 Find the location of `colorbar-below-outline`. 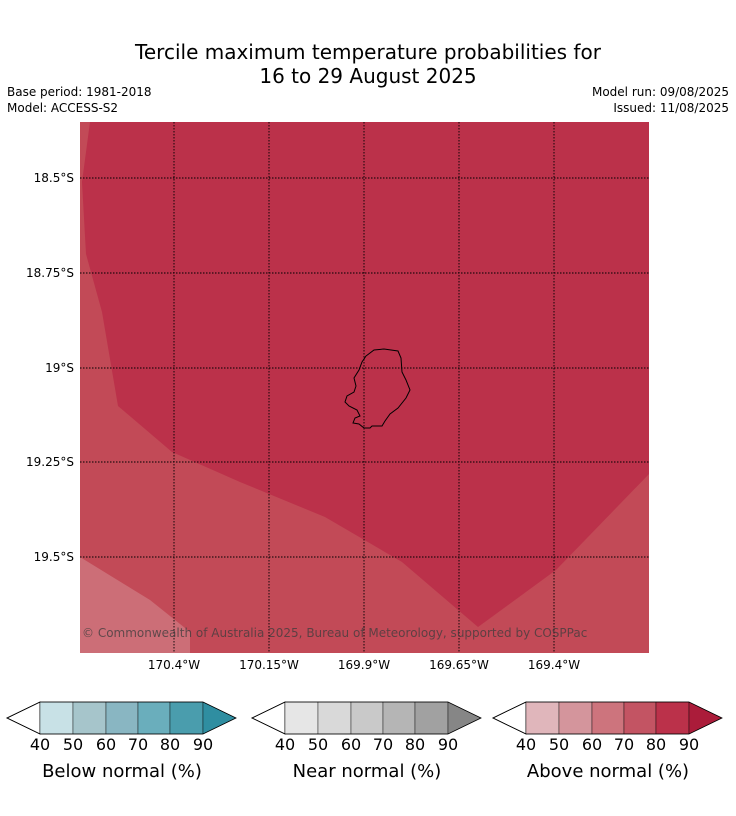

colorbar-below-outline is located at coordinates (121, 718).